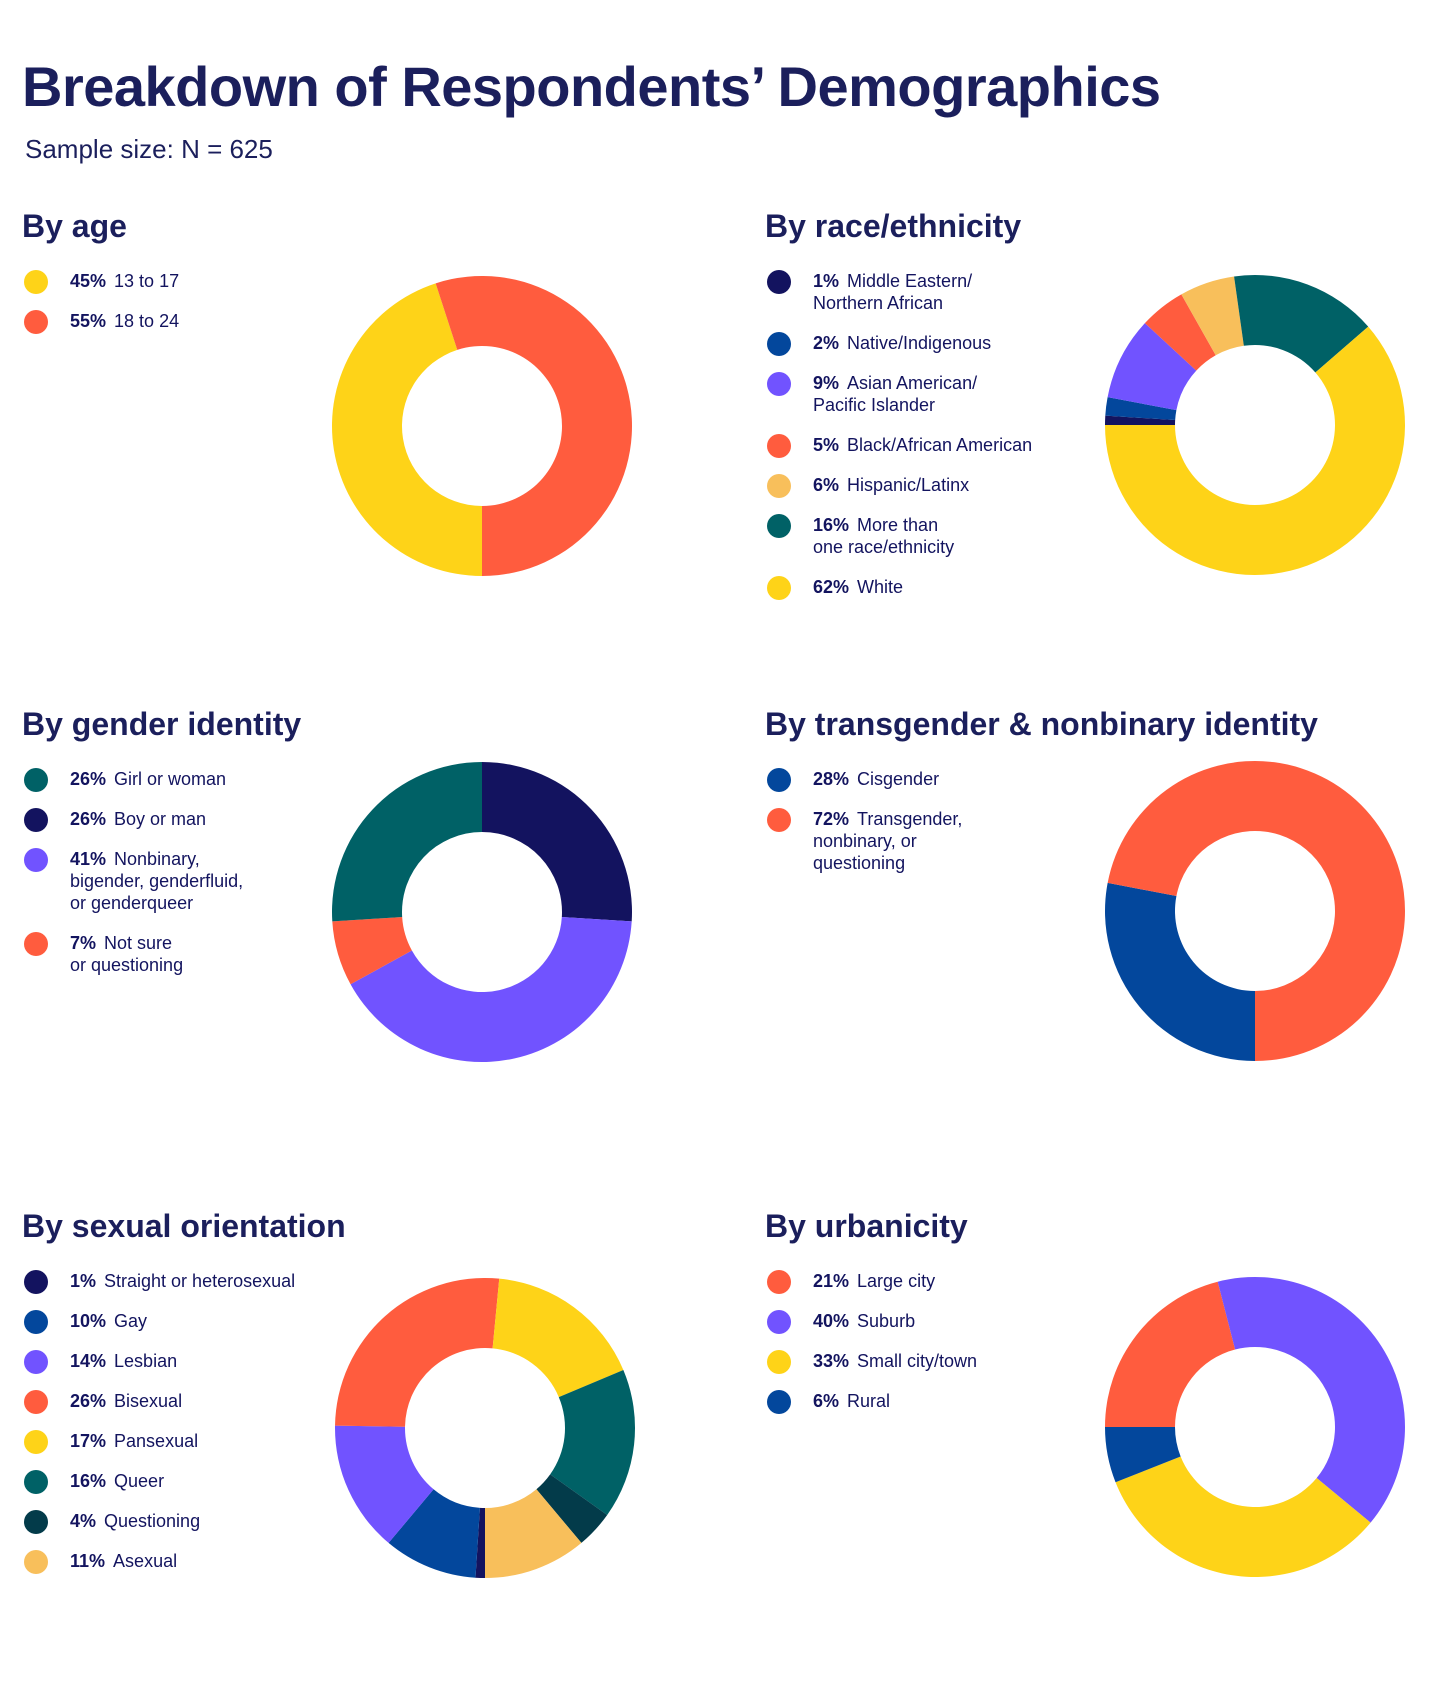 Image resolution: width=1440 pixels, height=1699 pixels. Describe the element at coordinates (940, 445) in the screenshot. I see `legend-category: Black/African American` at that location.